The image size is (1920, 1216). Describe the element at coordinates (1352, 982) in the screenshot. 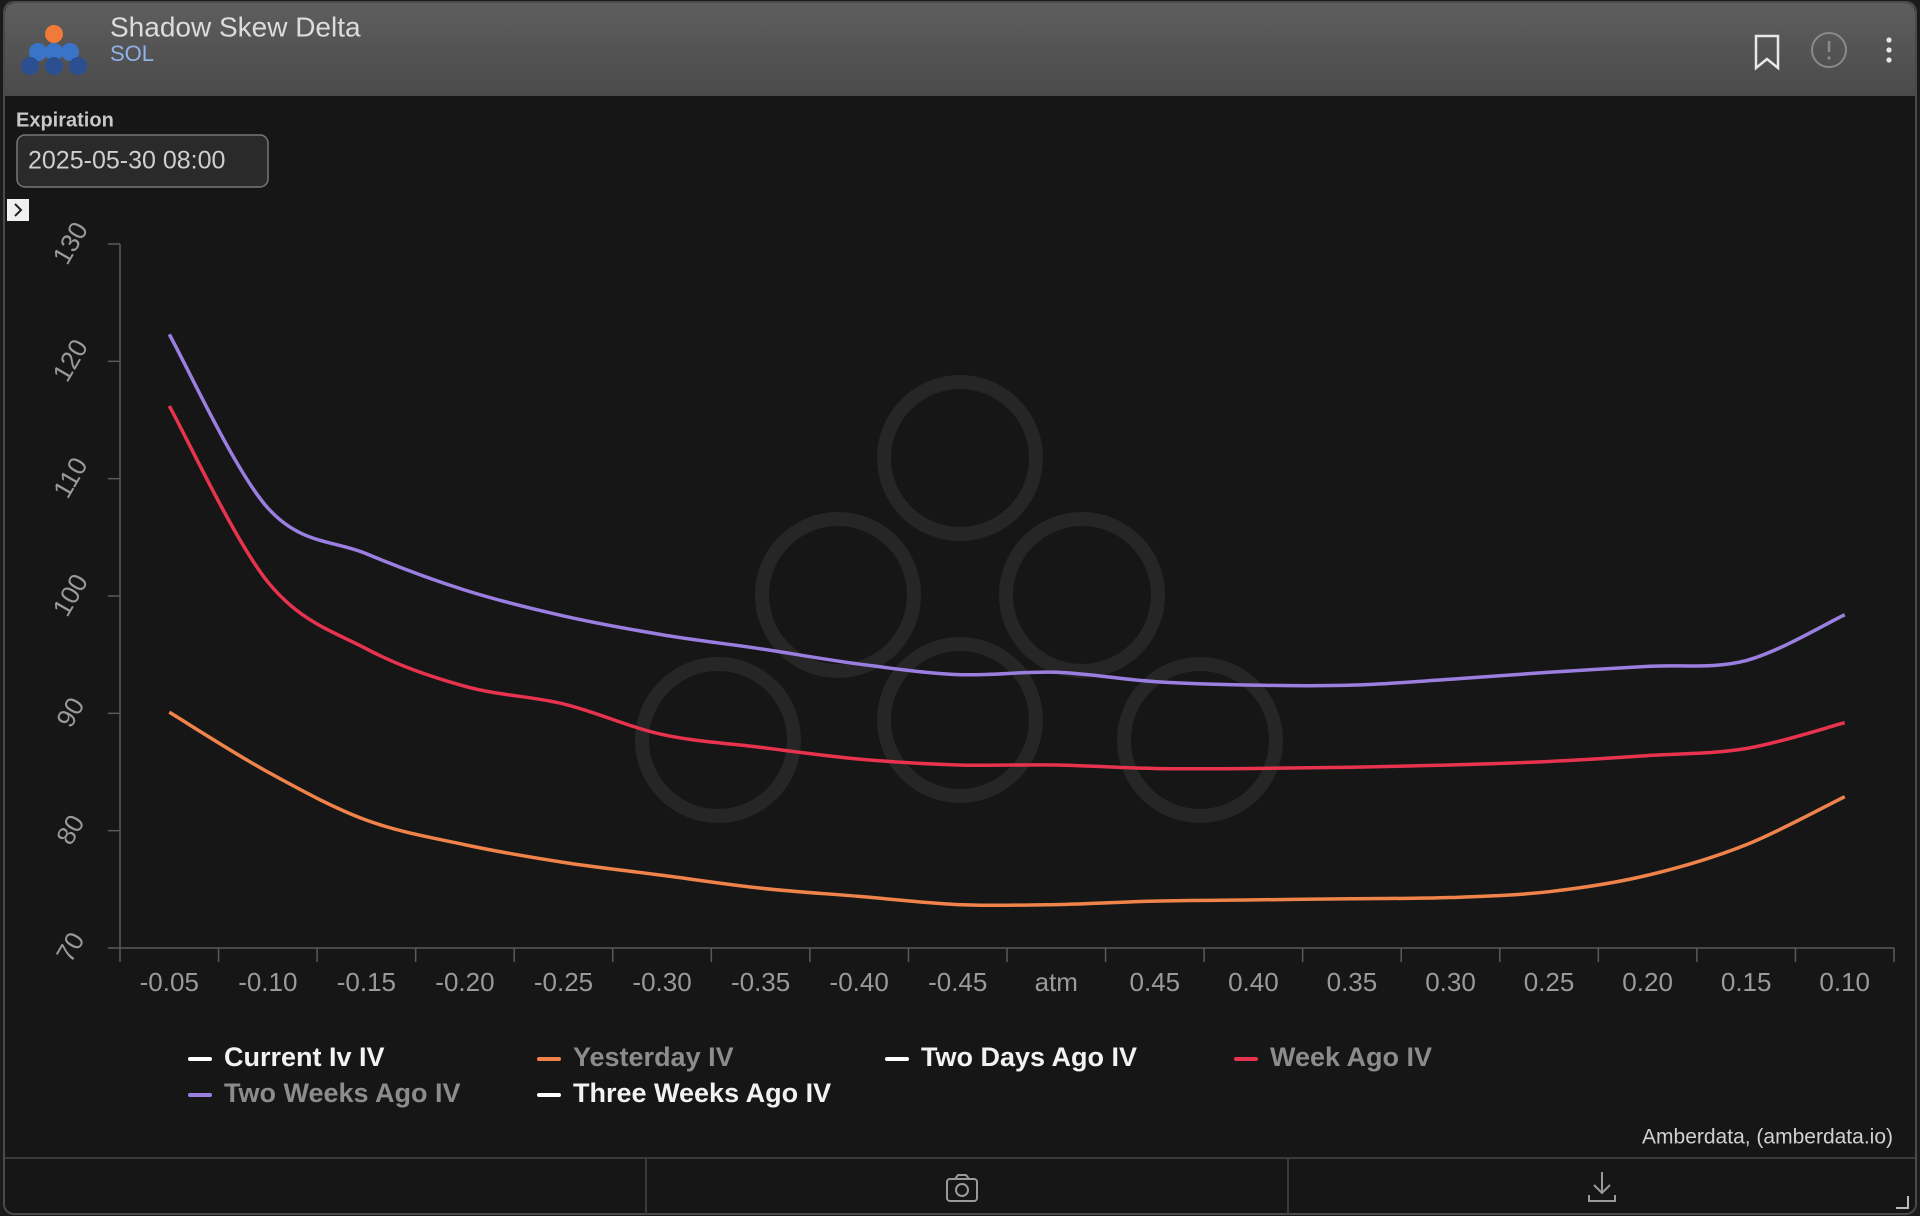

I see `x-tick-label: 0.35` at that location.